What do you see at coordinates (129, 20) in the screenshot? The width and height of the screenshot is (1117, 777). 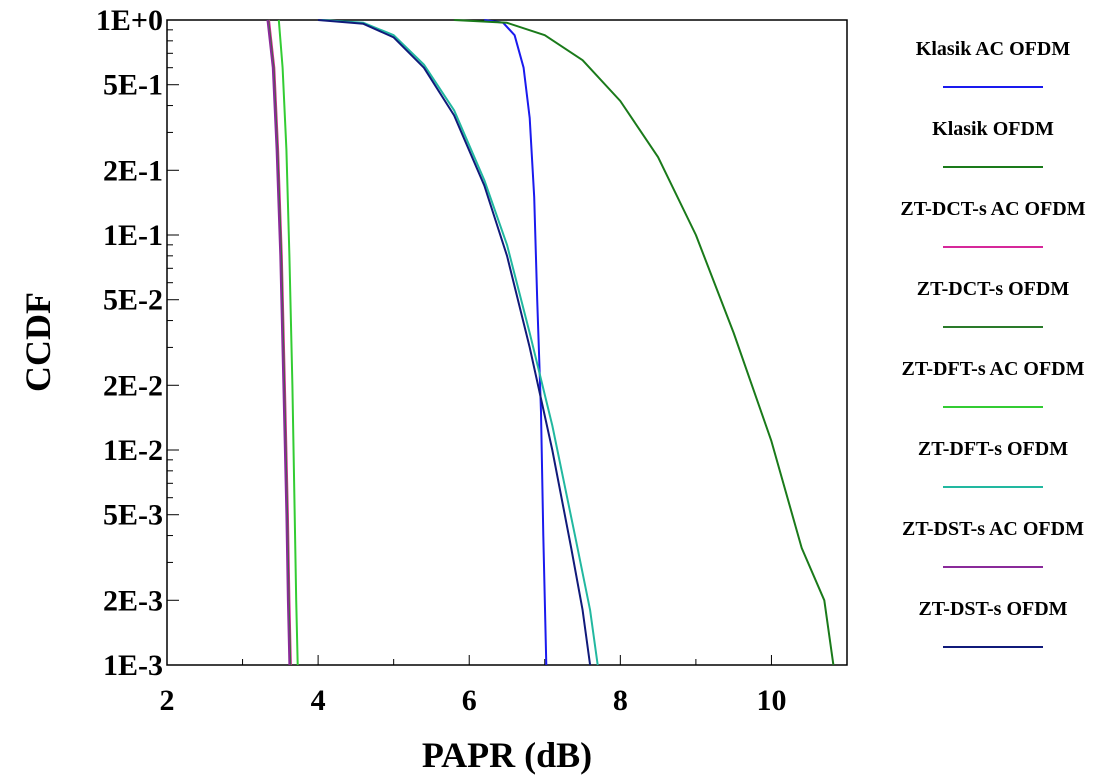 I see `y-tick-label: 1E+0` at bounding box center [129, 20].